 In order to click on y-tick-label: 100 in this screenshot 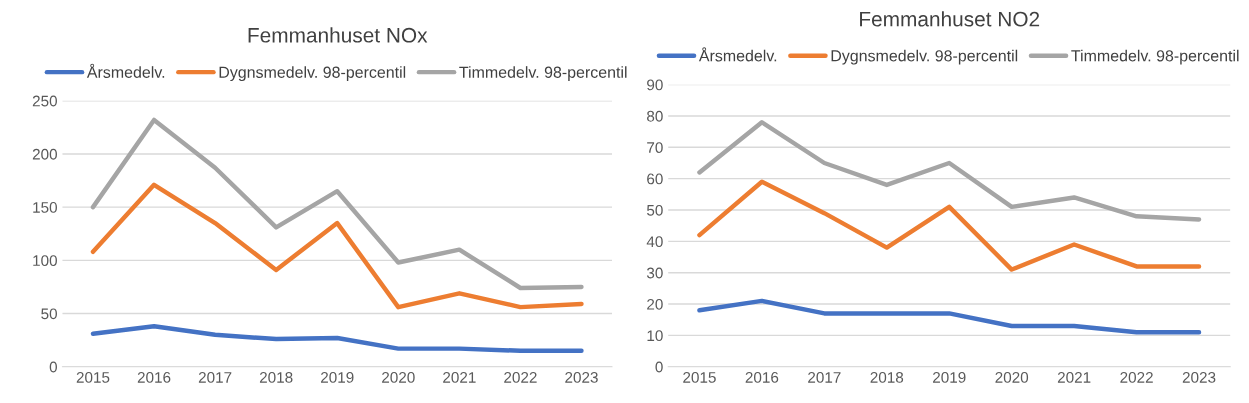, I will do `click(45, 261)`.